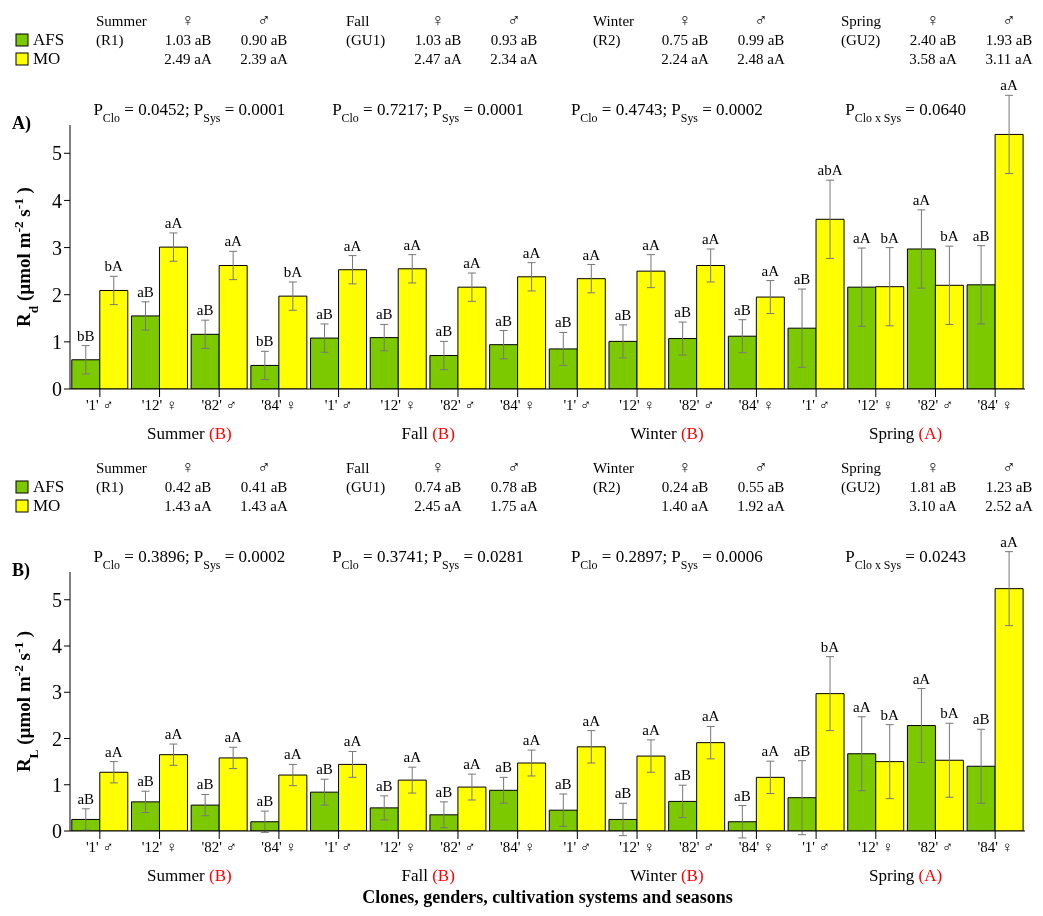  Describe the element at coordinates (514, 59) in the screenshot. I see `text: 2.34 aA` at that location.